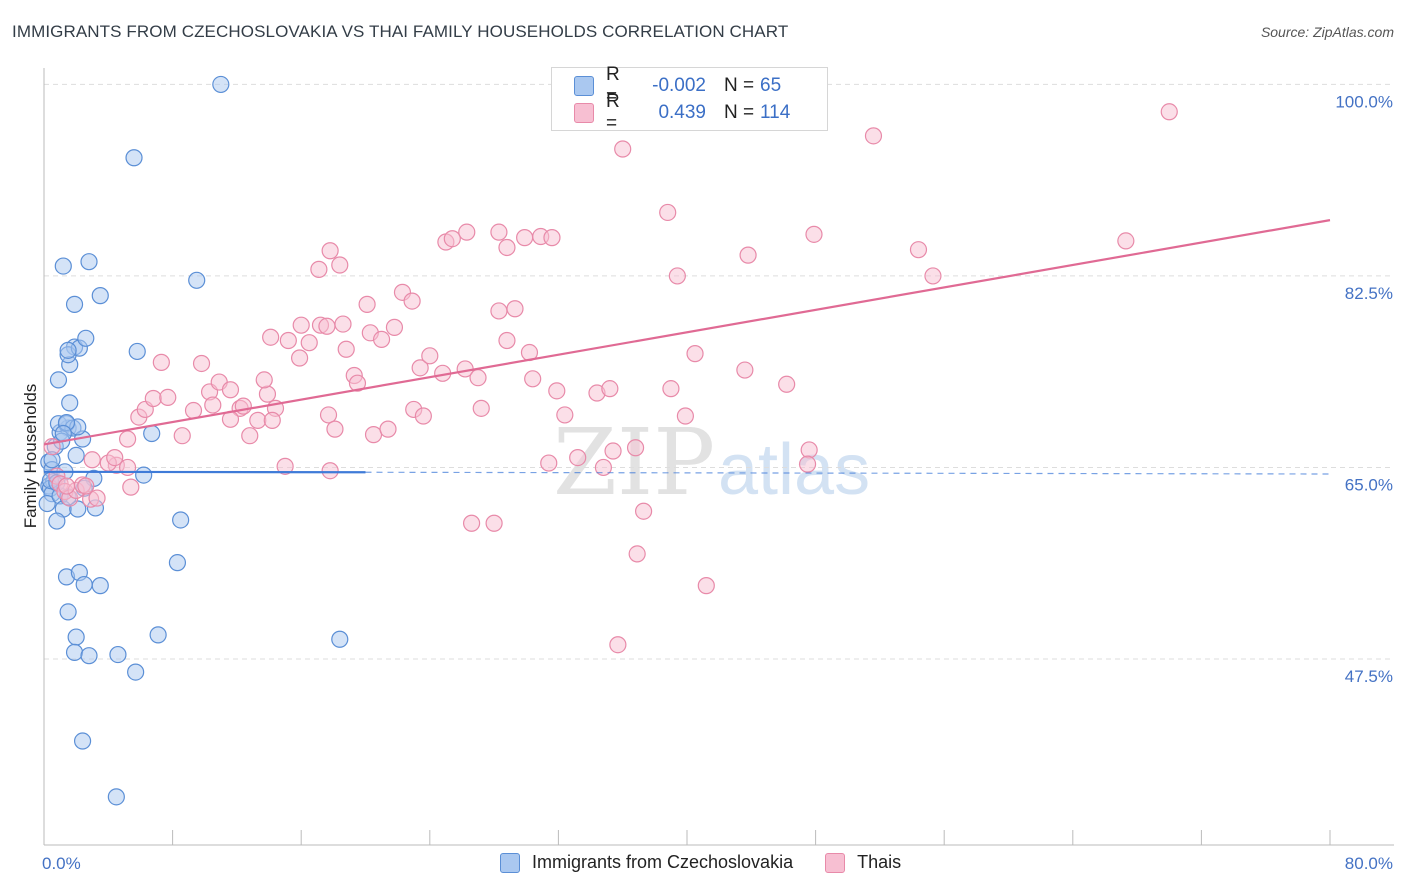 This screenshot has width=1406, height=892. What do you see at coordinates (682, 112) in the screenshot?
I see `legend-r-value: 0.439` at bounding box center [682, 112].